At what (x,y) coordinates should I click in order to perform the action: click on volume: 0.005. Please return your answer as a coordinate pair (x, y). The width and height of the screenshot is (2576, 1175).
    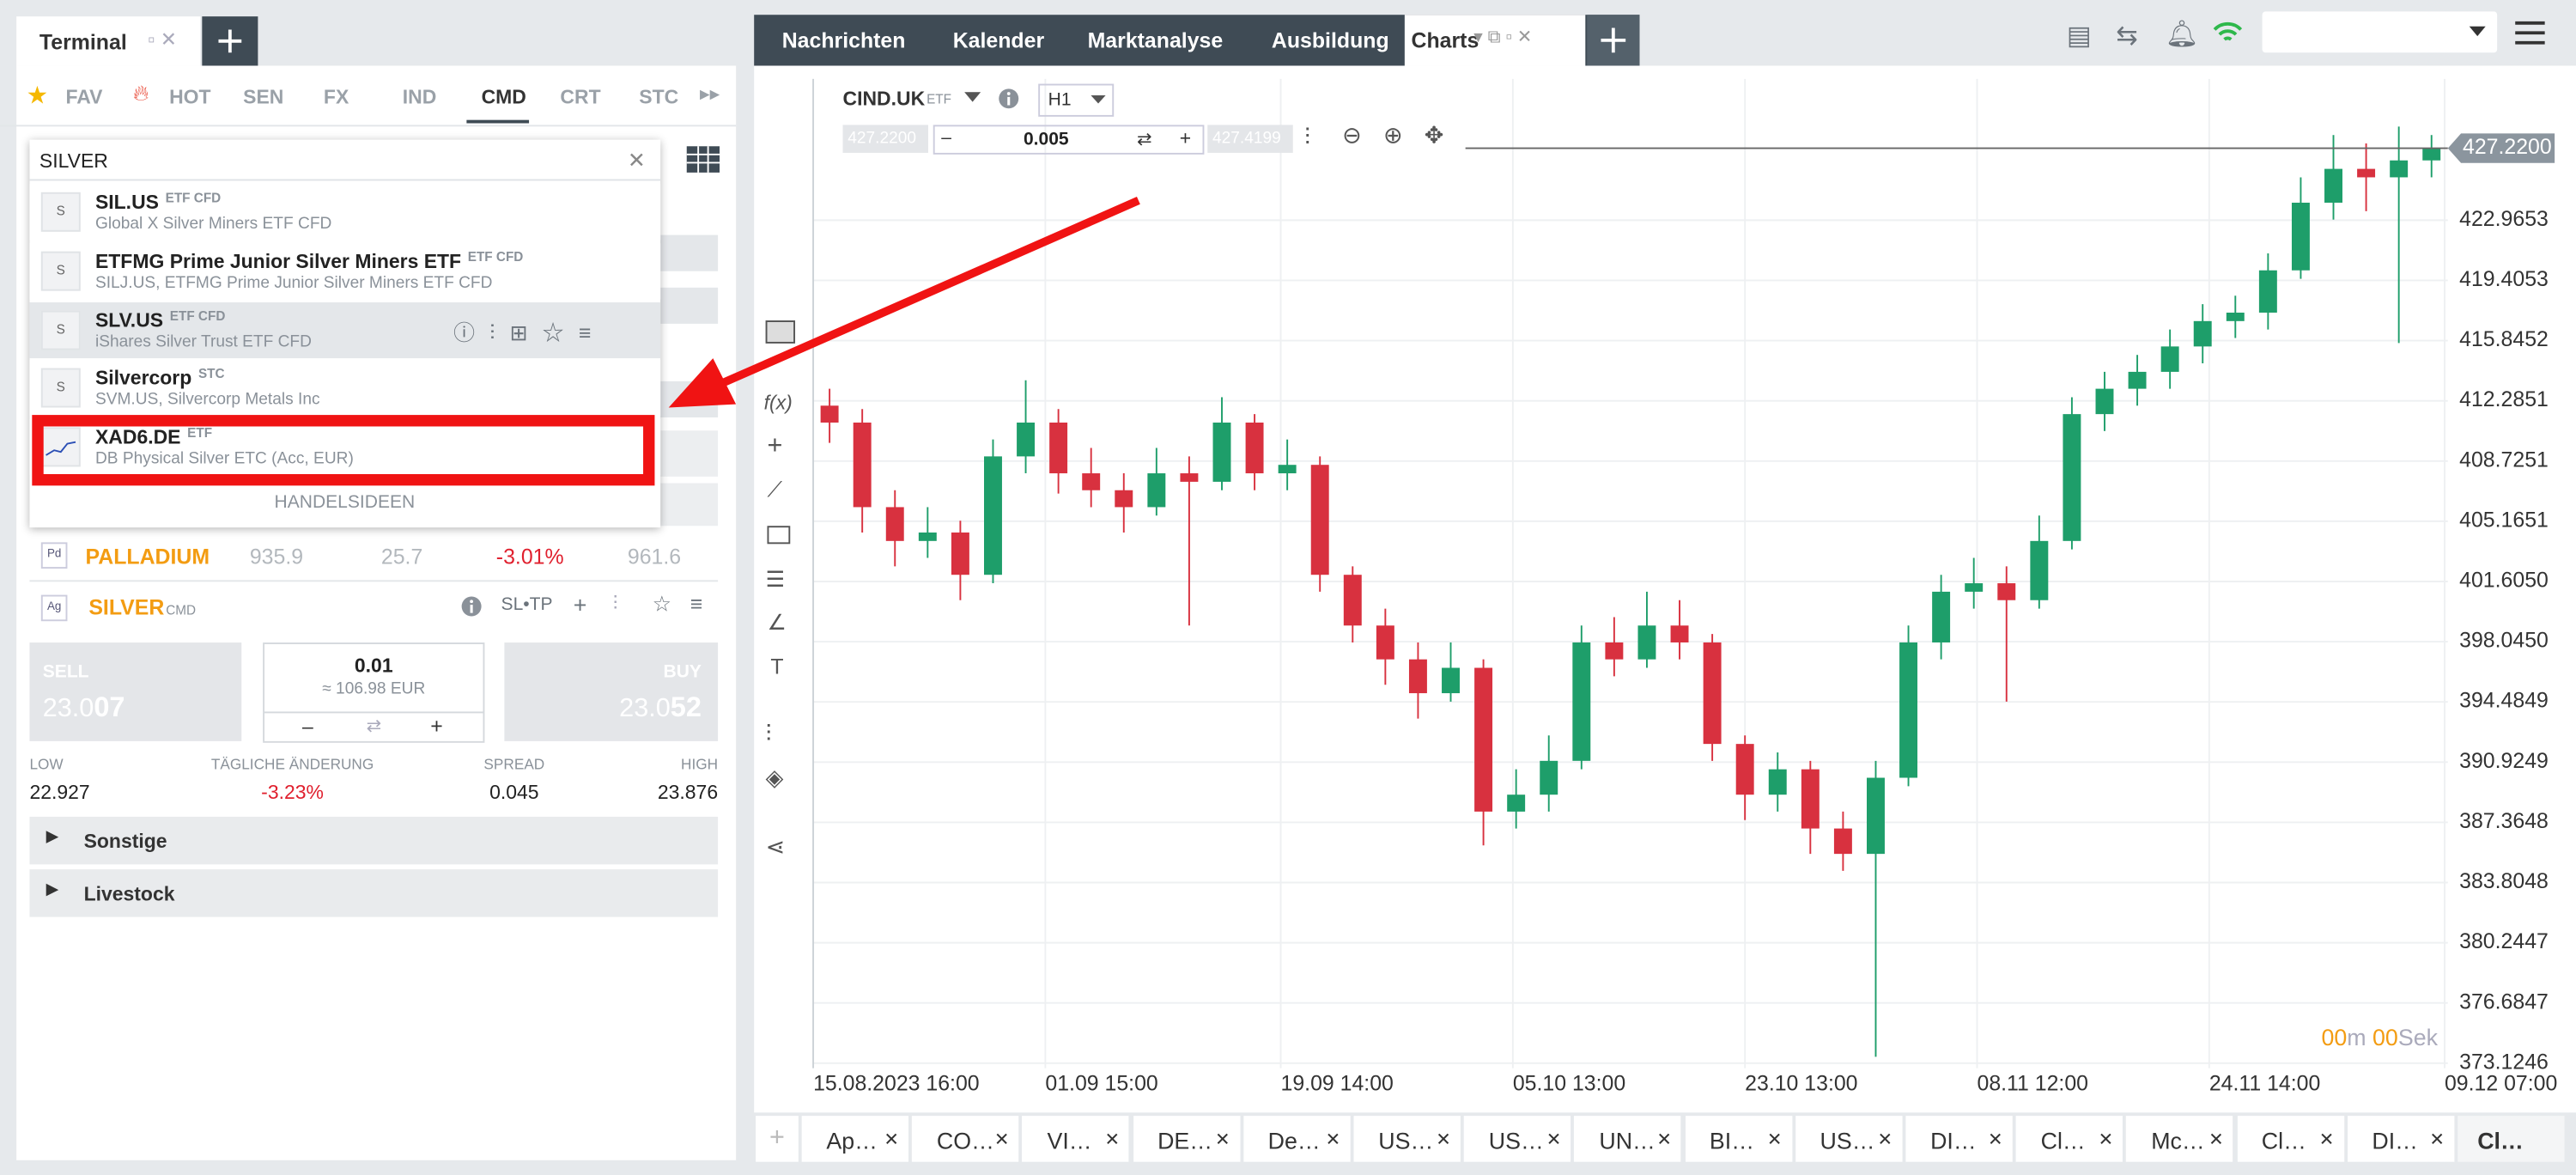
    Looking at the image, I should click on (1046, 140).